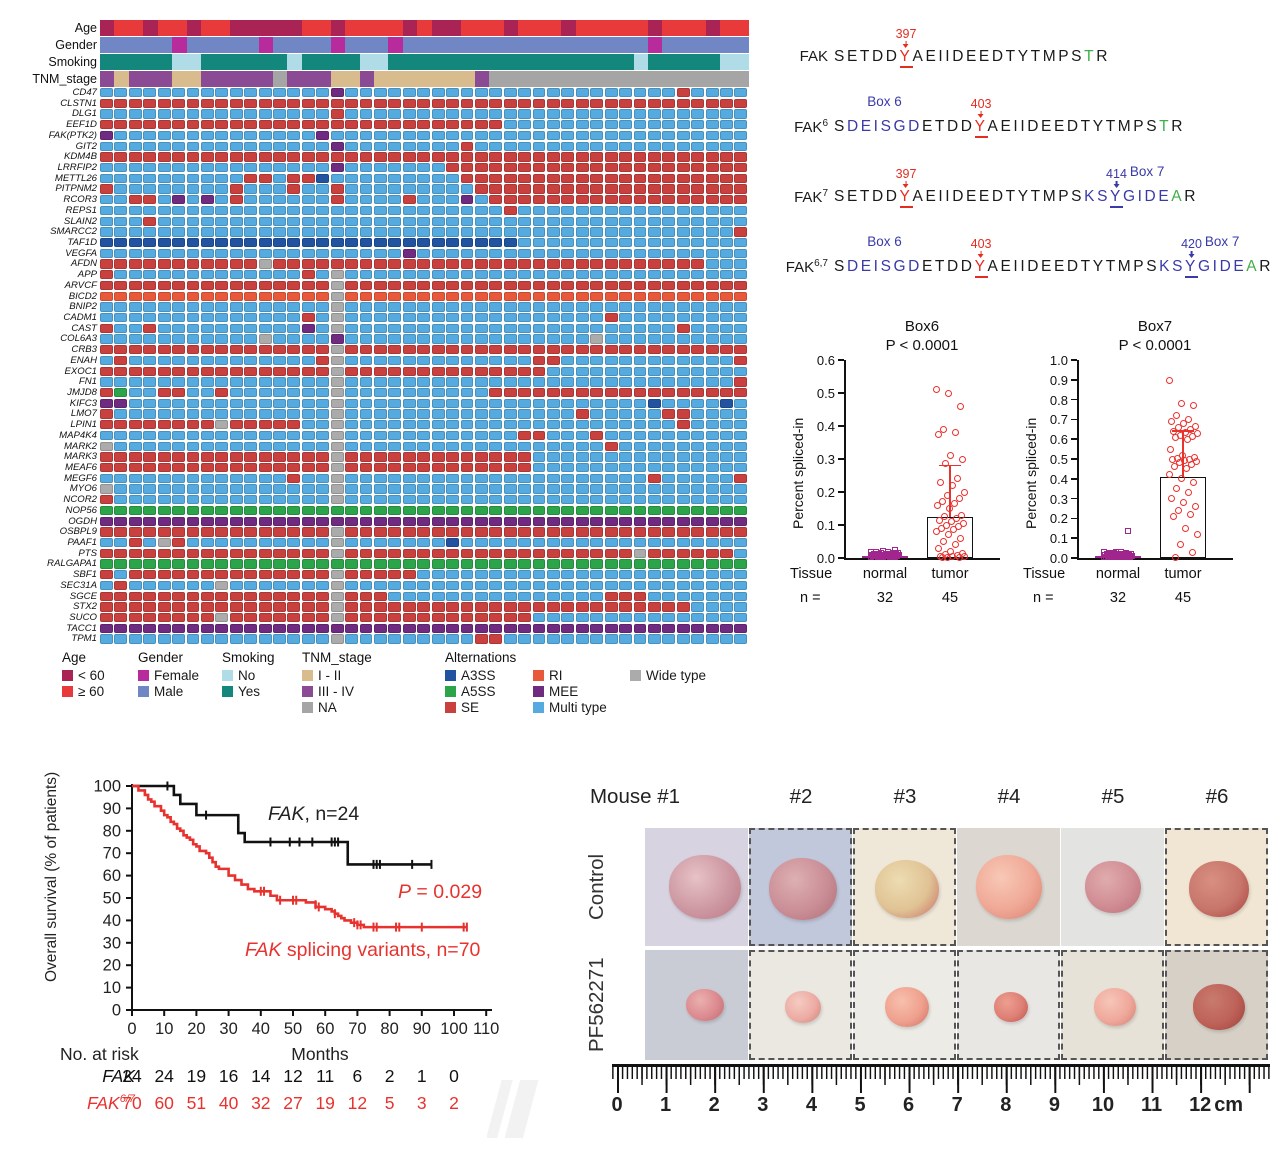 The height and width of the screenshot is (1164, 1274). I want to click on gene-label: NCOR2, so click(80, 500).